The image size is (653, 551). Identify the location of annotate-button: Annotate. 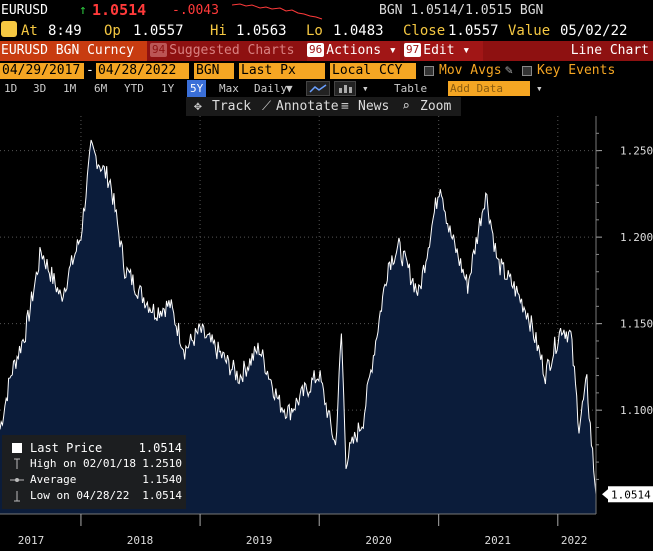
(307, 106).